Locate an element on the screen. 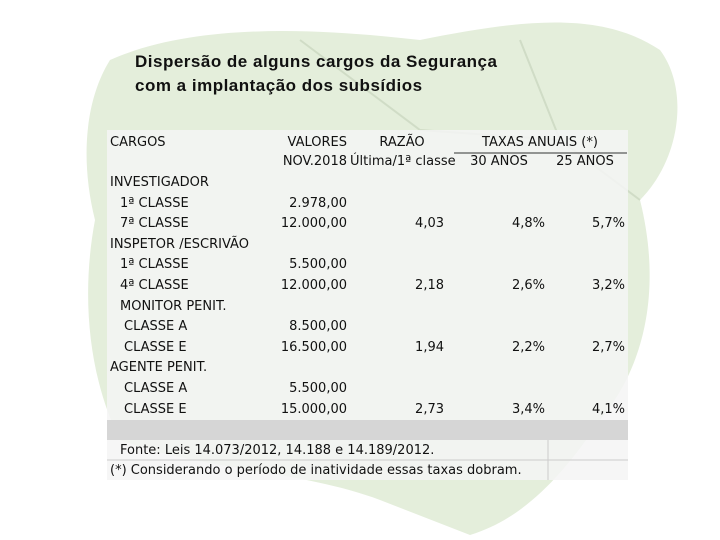 This screenshot has width=720, height=540. header: NOV.2018 is located at coordinates (314, 161).